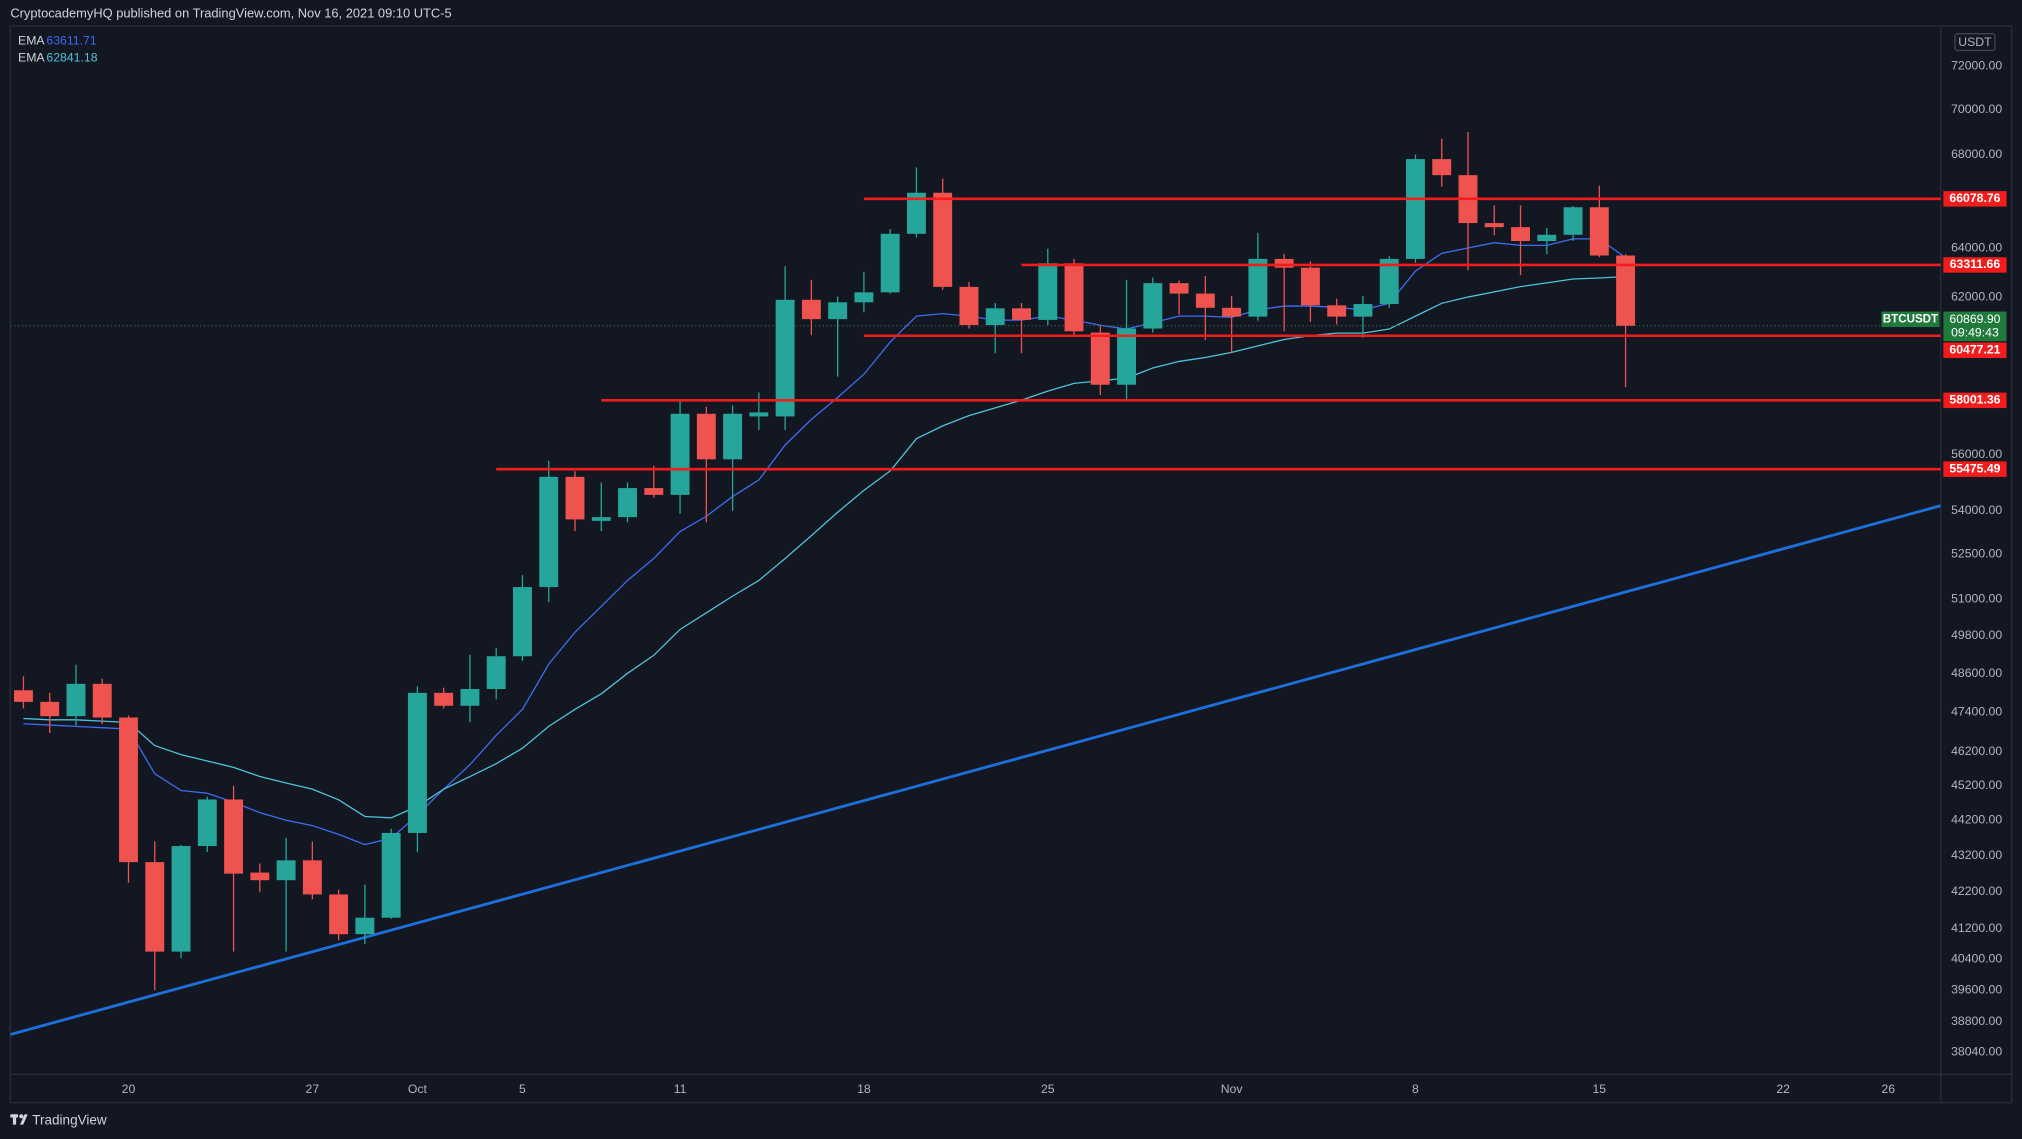  I want to click on x-tick-label: 27, so click(313, 1089).